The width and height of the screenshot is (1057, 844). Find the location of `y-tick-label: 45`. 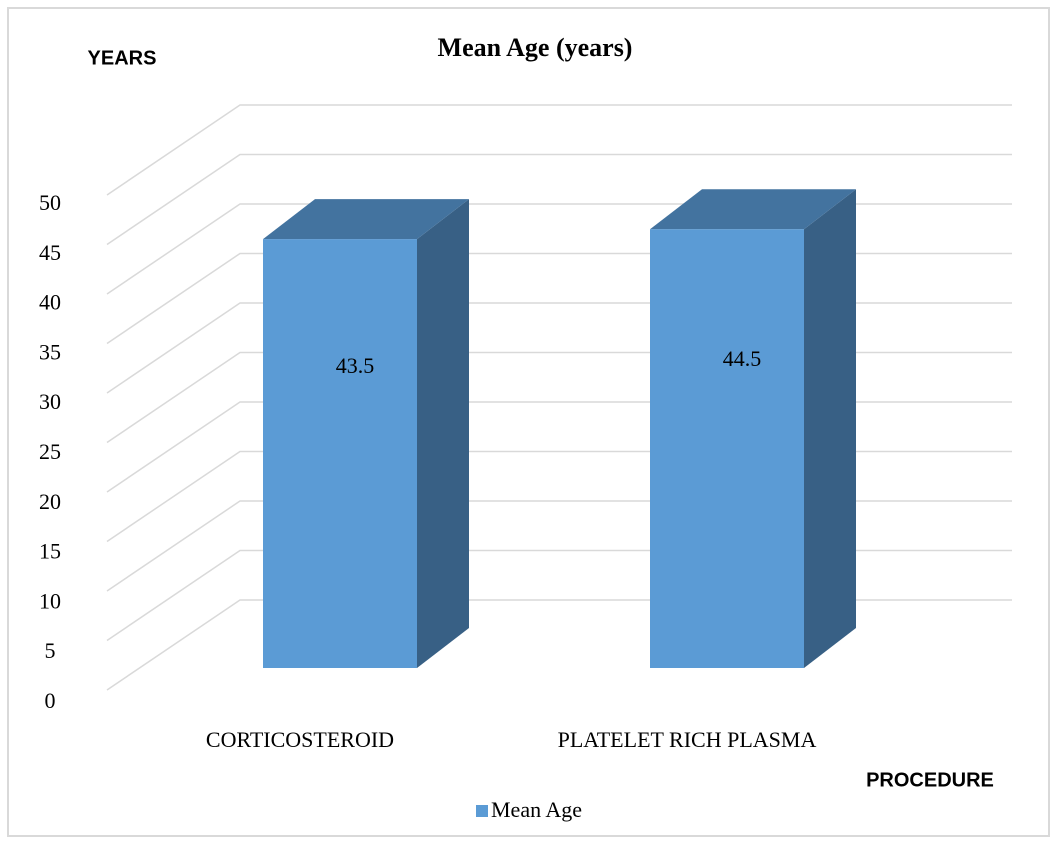

y-tick-label: 45 is located at coordinates (50, 252).